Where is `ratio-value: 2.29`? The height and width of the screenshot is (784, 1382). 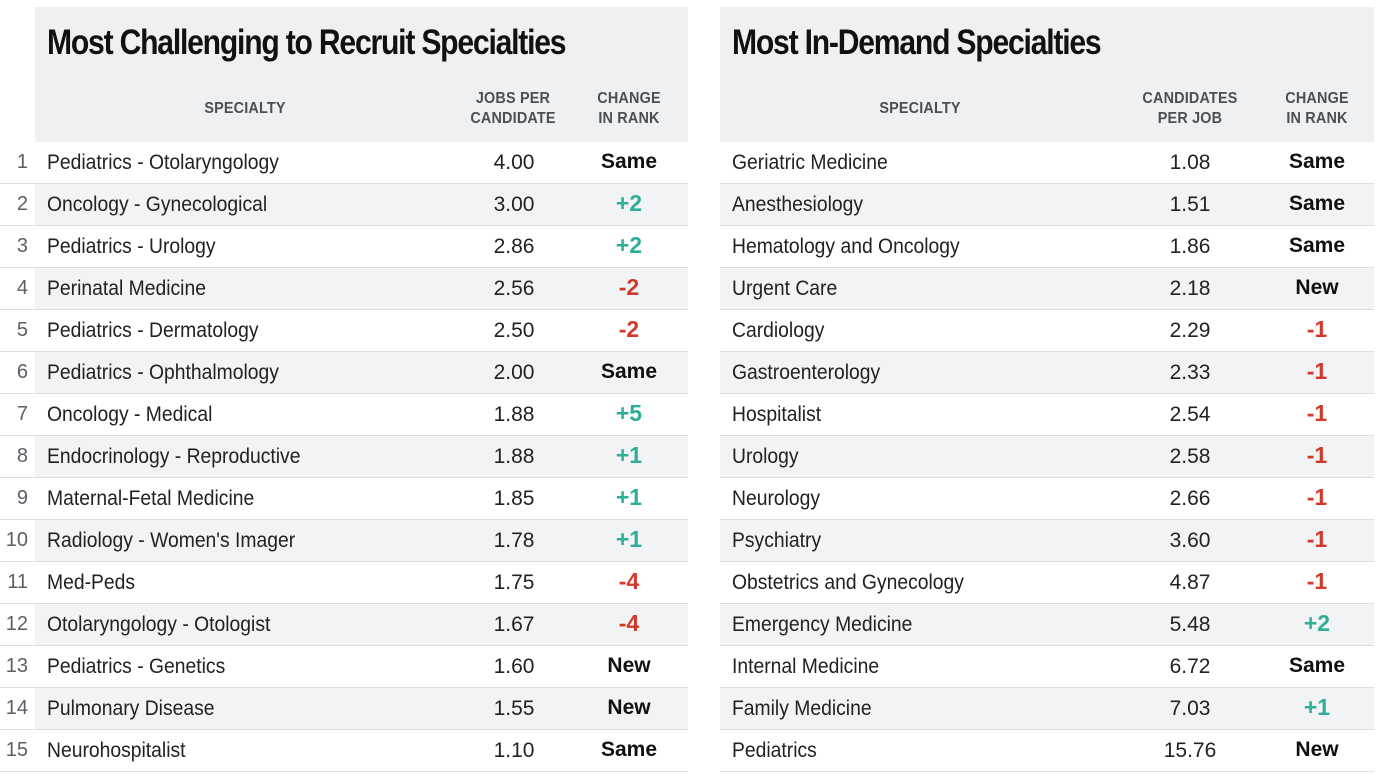 ratio-value: 2.29 is located at coordinates (1190, 330).